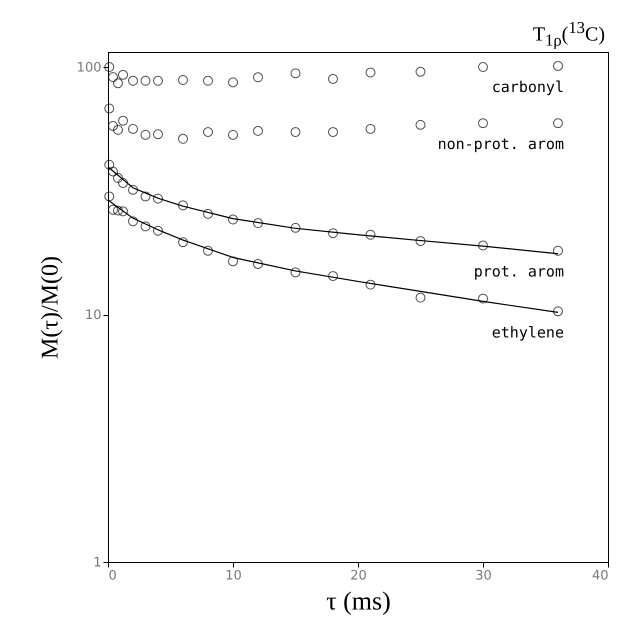 The height and width of the screenshot is (632, 623). I want to click on chart-title: T$_{1ρ}$($^{13}$C), so click(568, 34).